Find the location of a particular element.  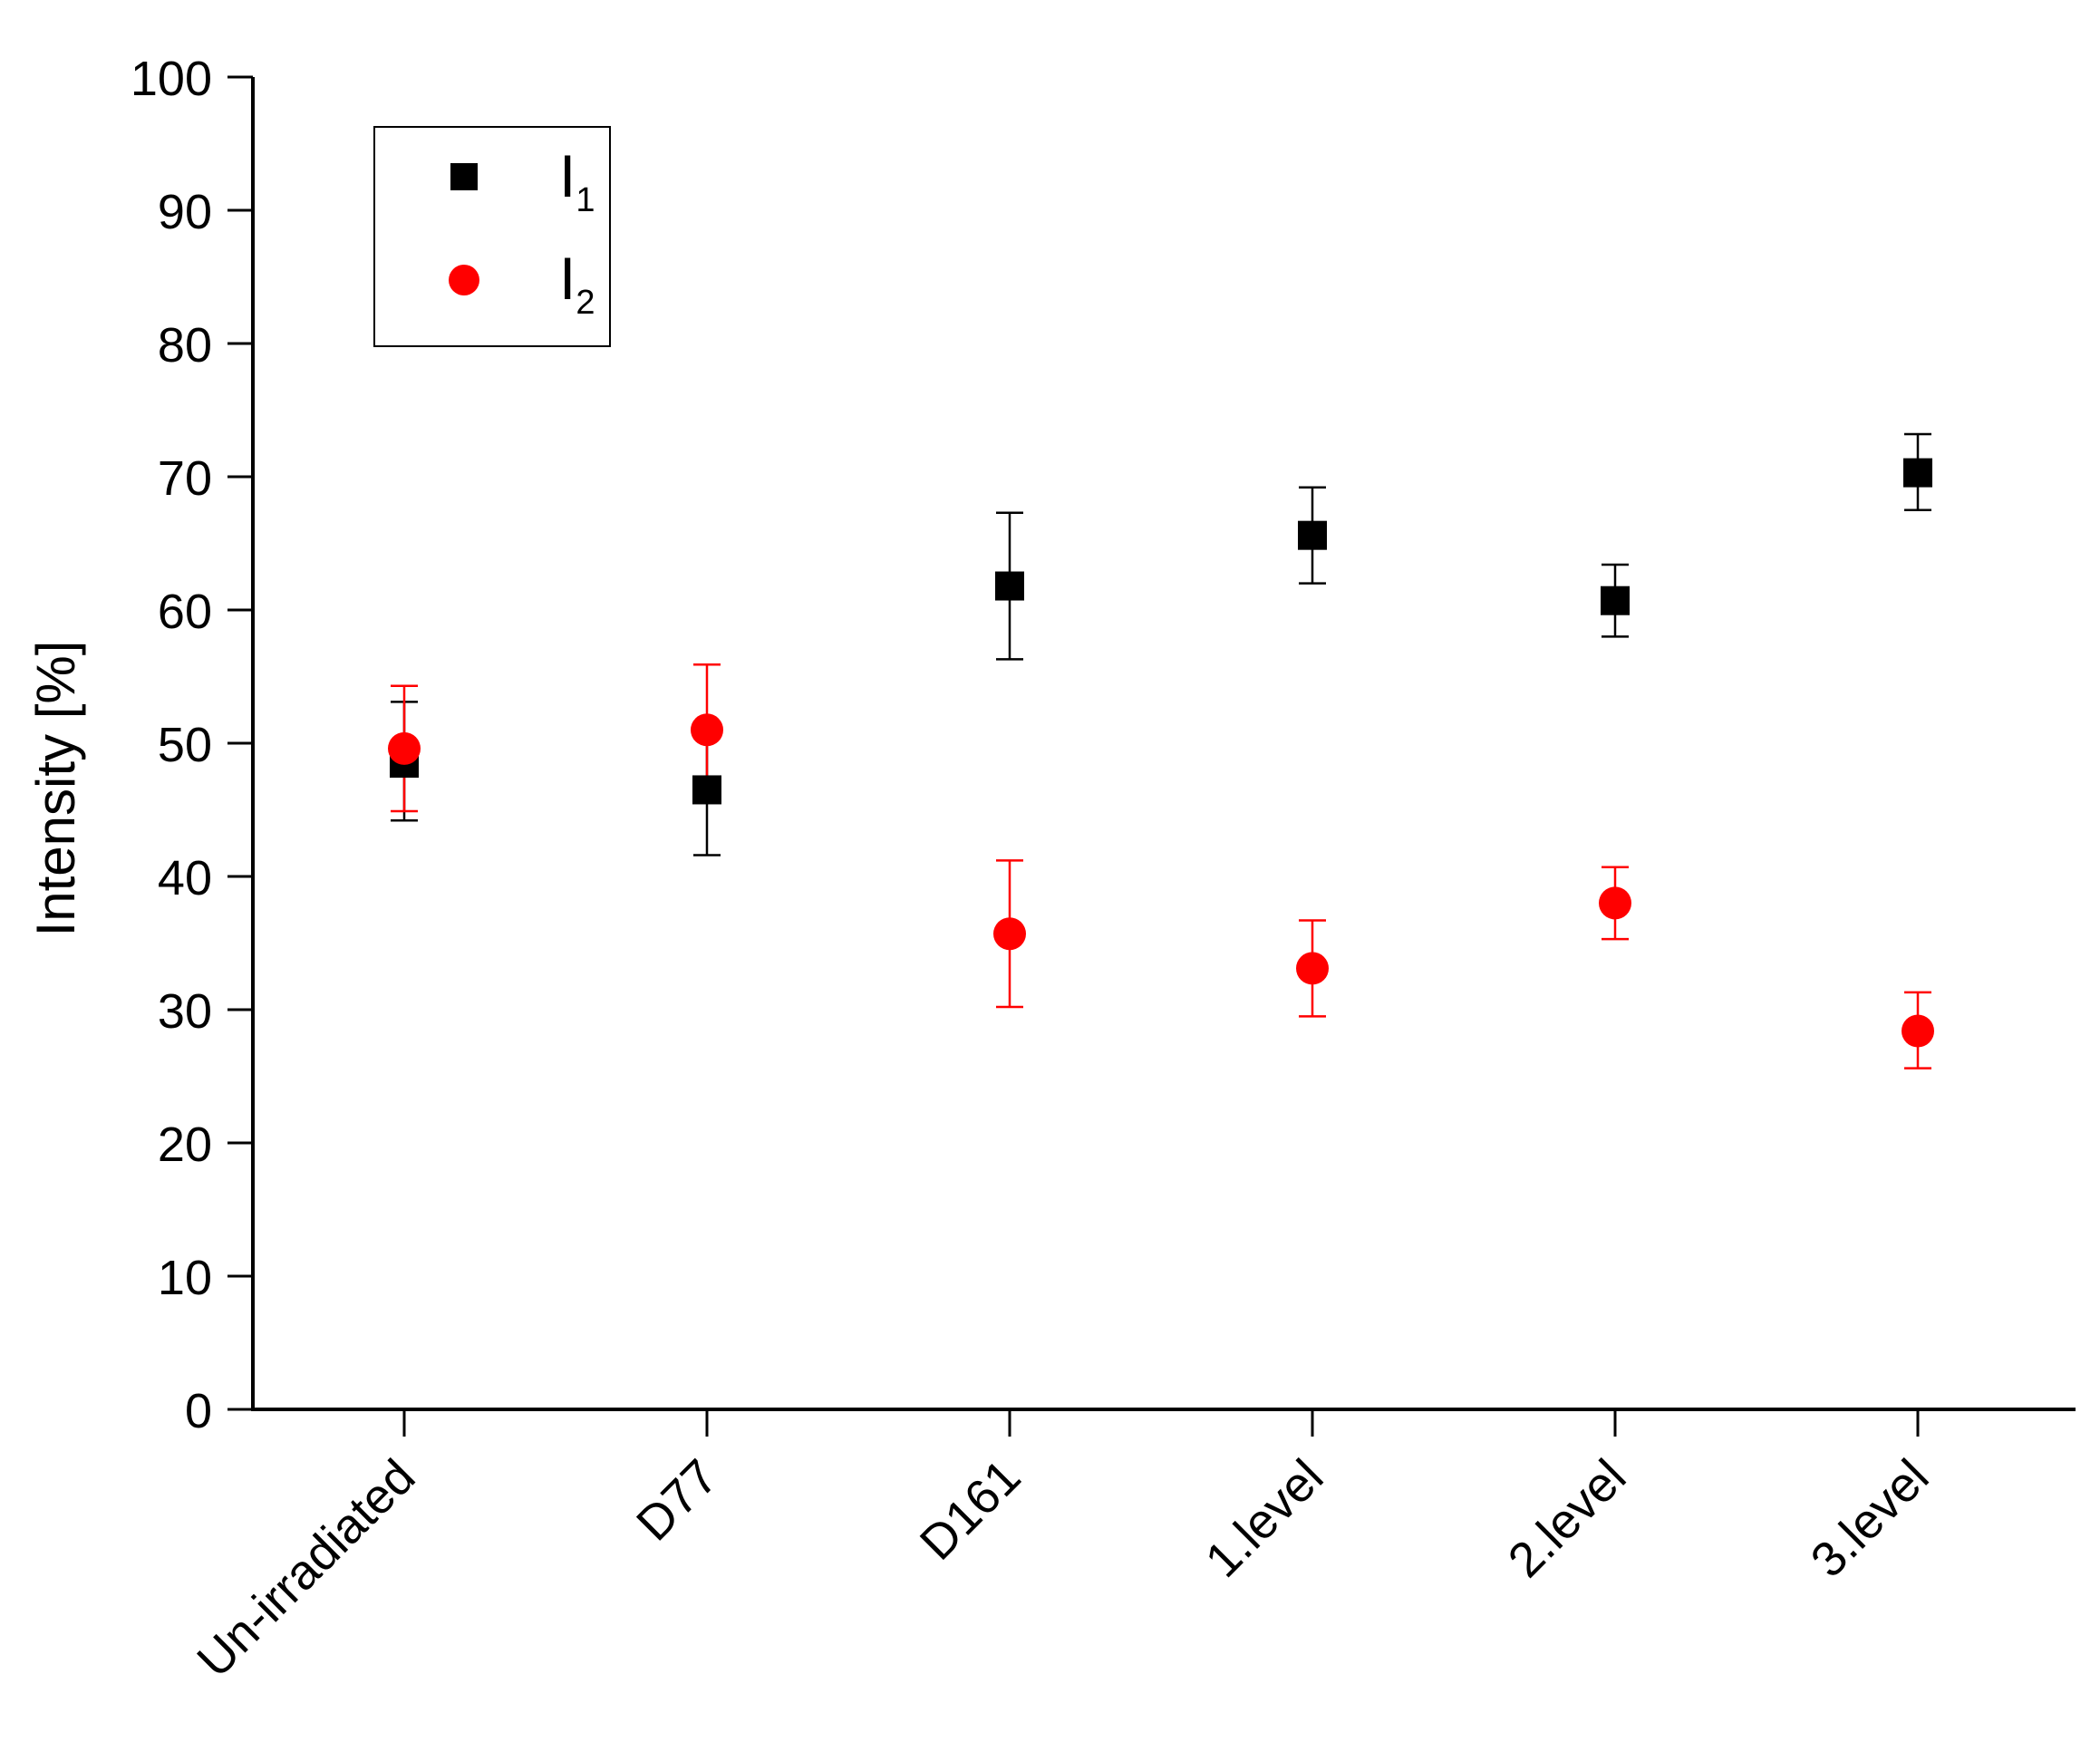

y-tick-label: 60 is located at coordinates (185, 612).